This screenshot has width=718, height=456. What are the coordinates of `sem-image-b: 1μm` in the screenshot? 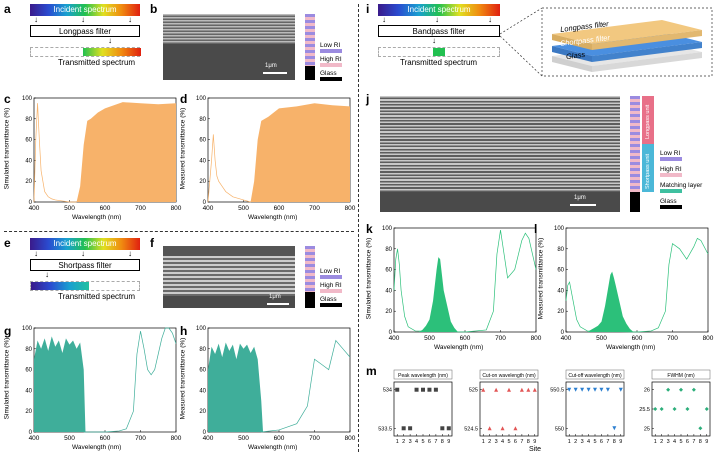 It's located at (229, 47).